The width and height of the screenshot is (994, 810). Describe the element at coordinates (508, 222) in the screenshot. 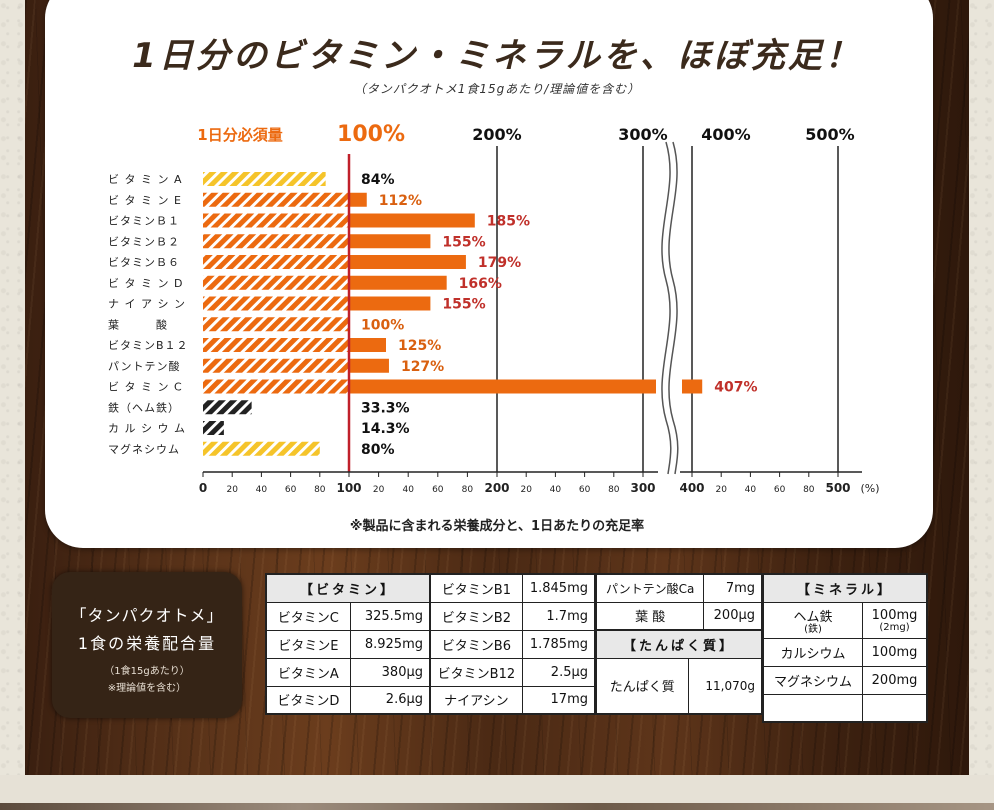

I see `value-label: 185%` at that location.